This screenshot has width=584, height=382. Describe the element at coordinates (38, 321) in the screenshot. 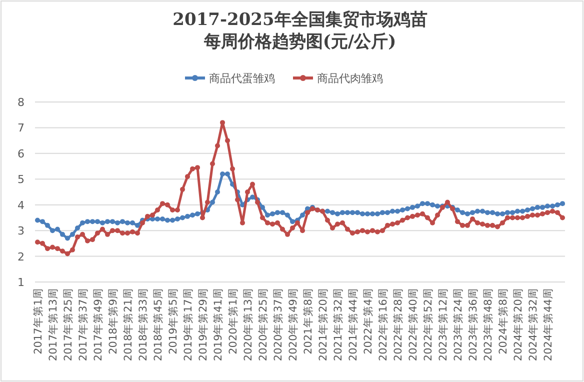

I see `x-tick-label: 2017年第1周` at that location.